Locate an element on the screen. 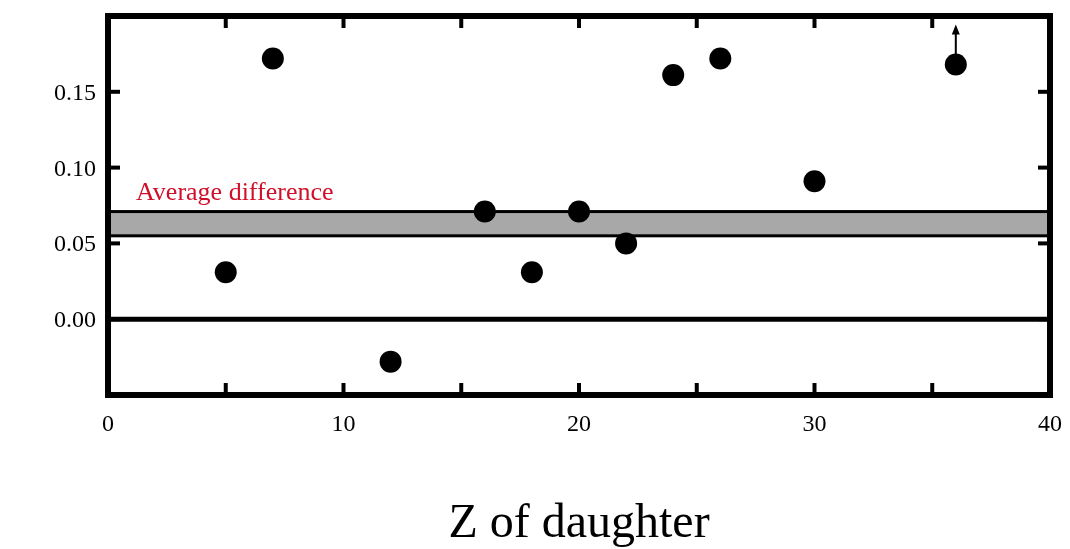 This screenshot has width=1070, height=549. x-axis-title: Z of daughter is located at coordinates (579, 520).